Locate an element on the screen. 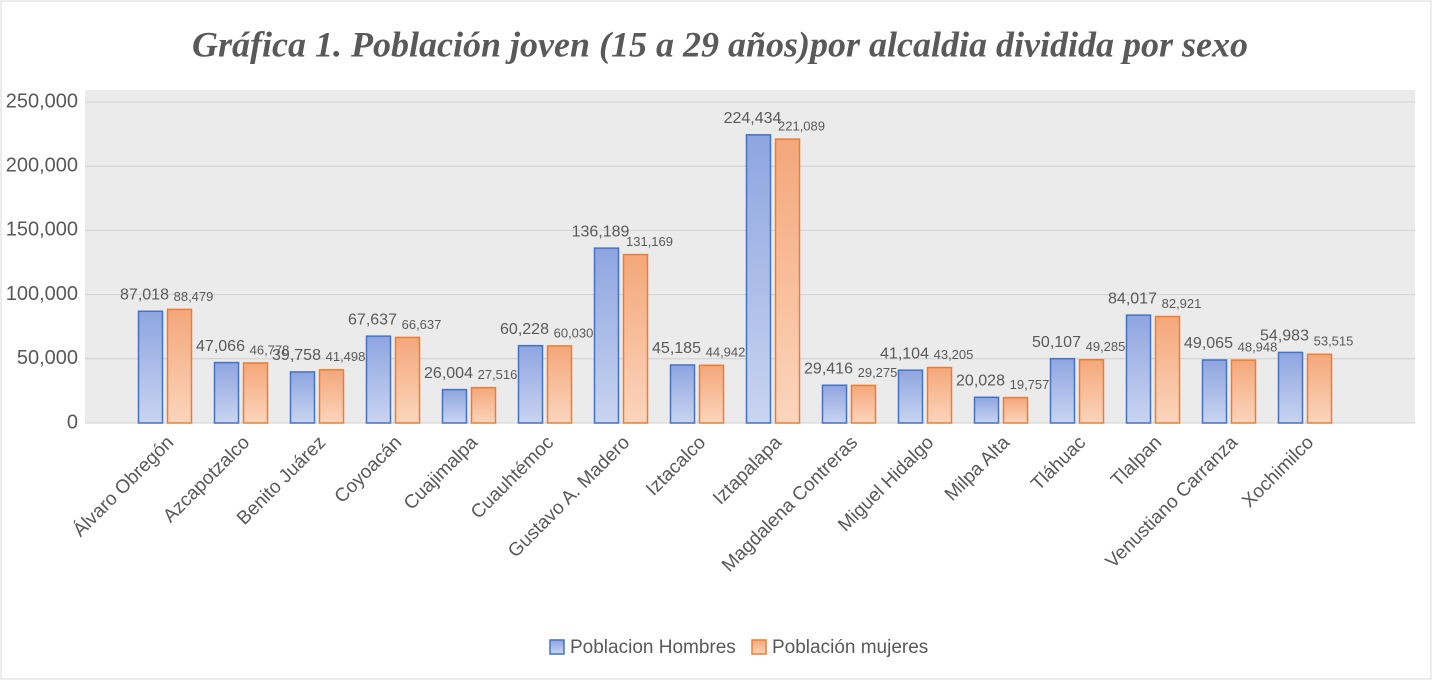 The image size is (1440, 681). value-label: 27,516 is located at coordinates (498, 374).